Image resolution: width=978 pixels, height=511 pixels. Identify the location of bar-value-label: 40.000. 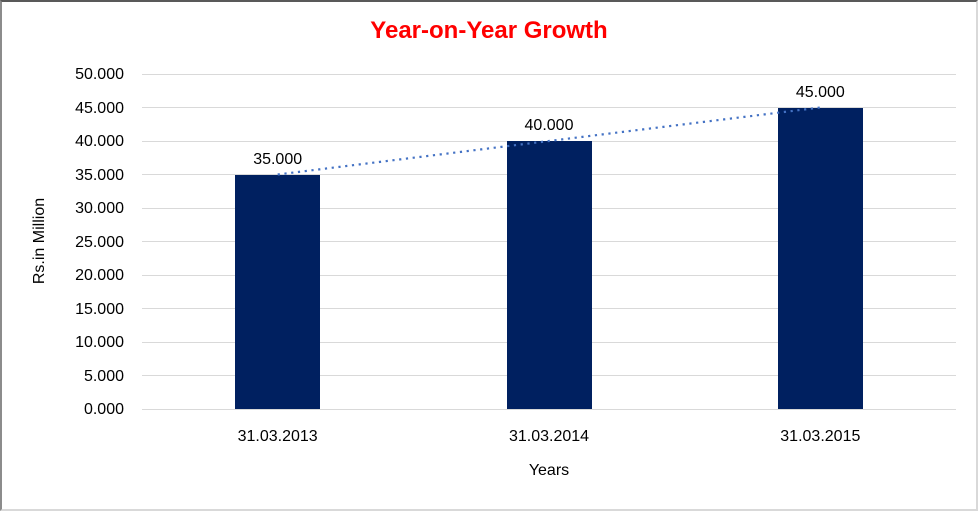
(549, 125).